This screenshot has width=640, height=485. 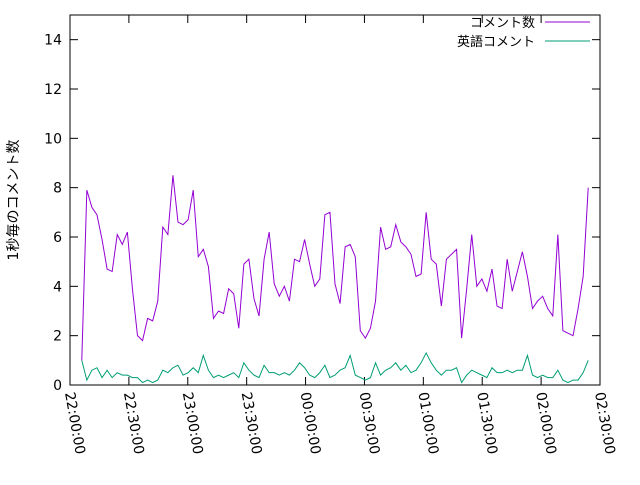 What do you see at coordinates (57, 189) in the screenshot?
I see `y-tick-label: 8` at bounding box center [57, 189].